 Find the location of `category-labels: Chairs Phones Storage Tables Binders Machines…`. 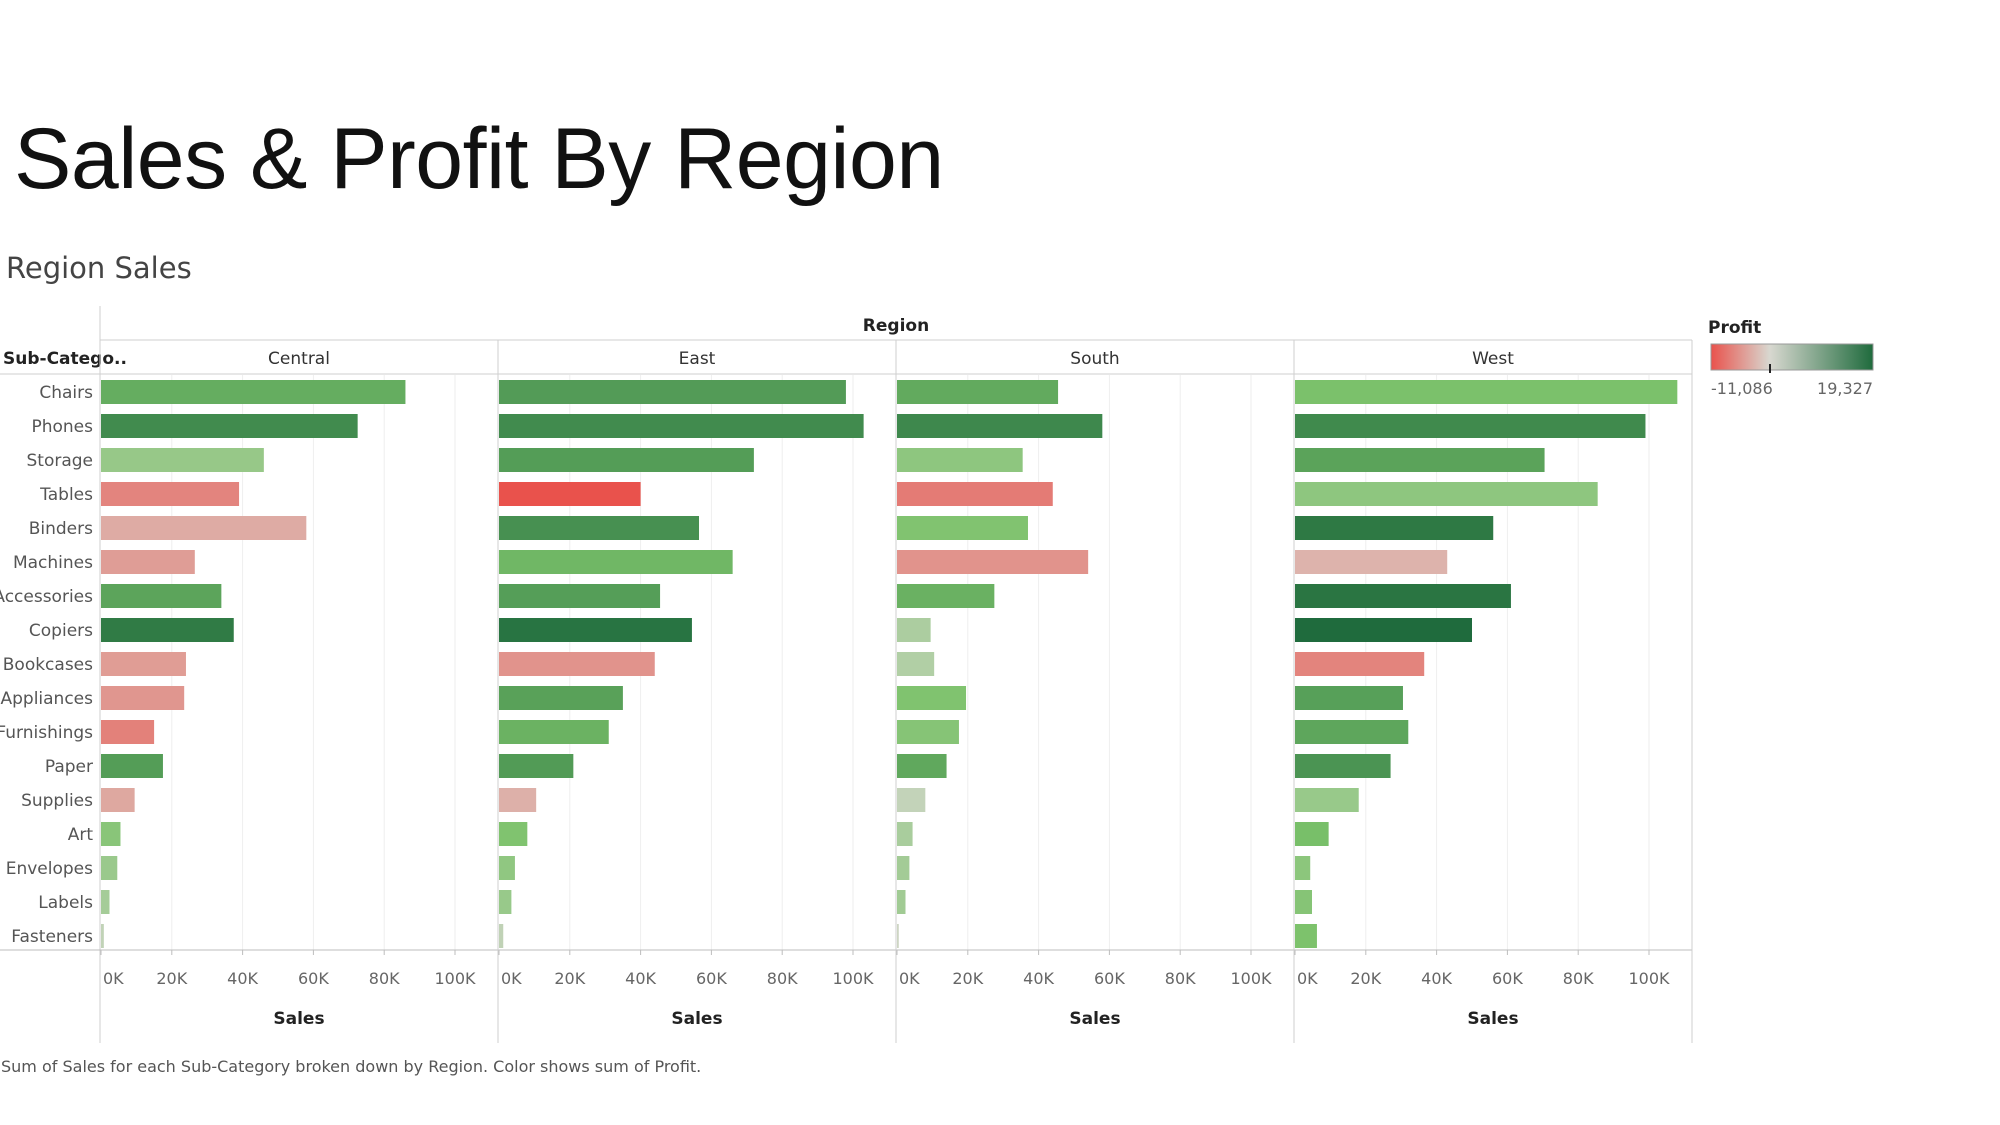

category-labels: Chairs Phones Storage Tables Binders Machines… is located at coordinates (46, 665).